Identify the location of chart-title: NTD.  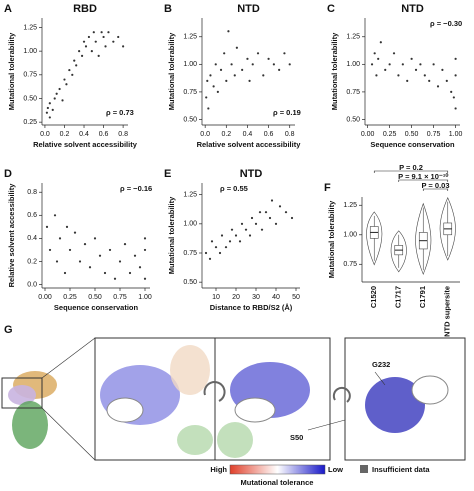
(412, 9).